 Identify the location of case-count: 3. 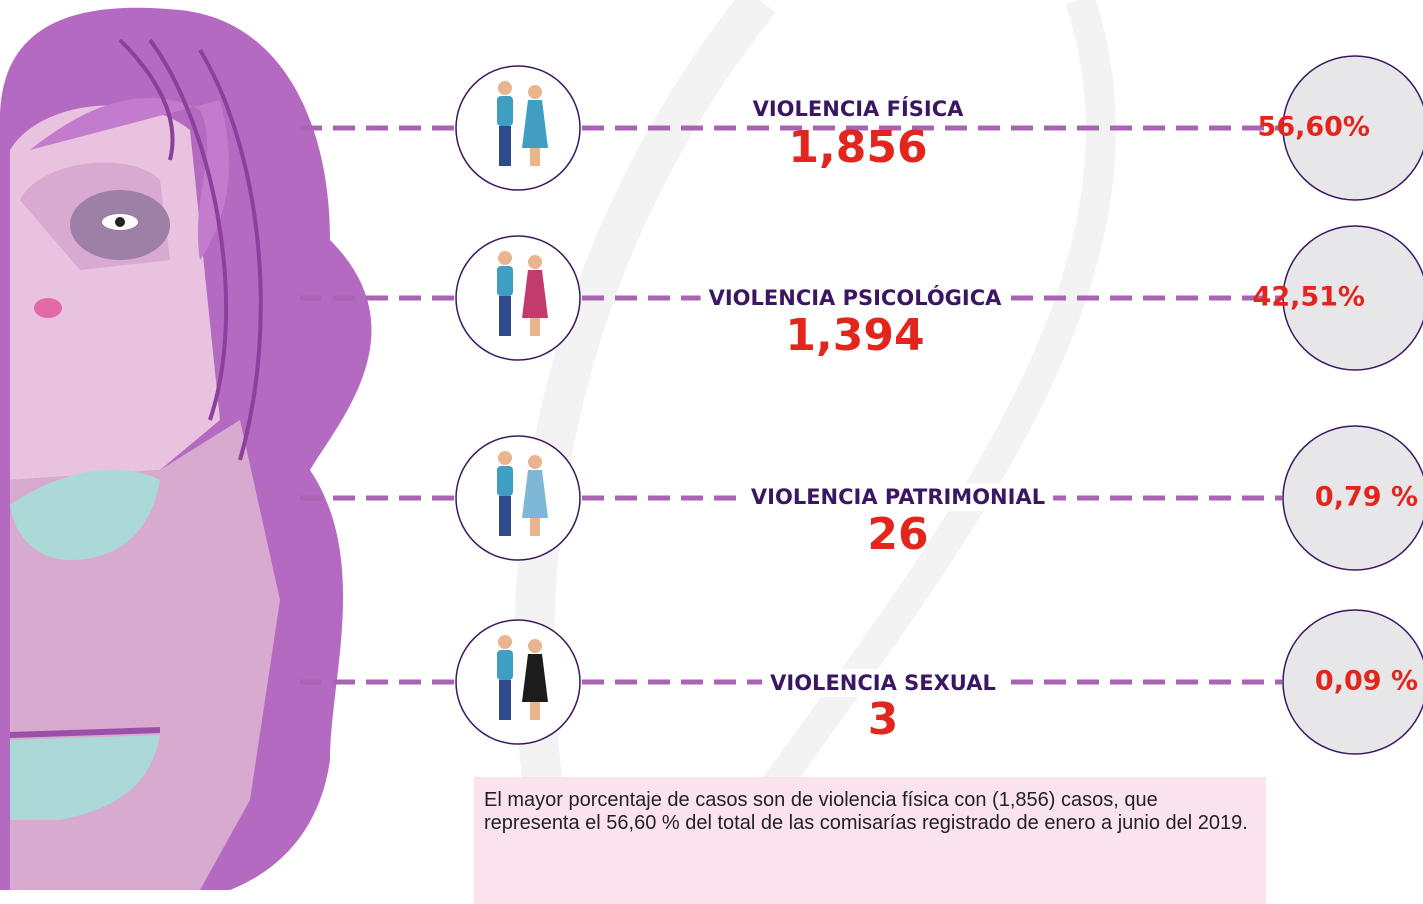
(883, 719).